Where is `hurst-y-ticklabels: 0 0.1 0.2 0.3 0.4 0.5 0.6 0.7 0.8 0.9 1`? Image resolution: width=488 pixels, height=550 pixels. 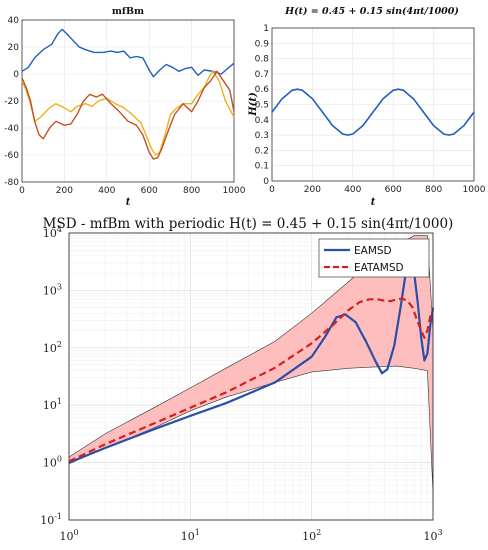 hurst-y-ticklabels: 0 0.1 0.2 0.3 0.4 0.5 0.6 0.7 0.8 0.9 1 is located at coordinates (262, 105).